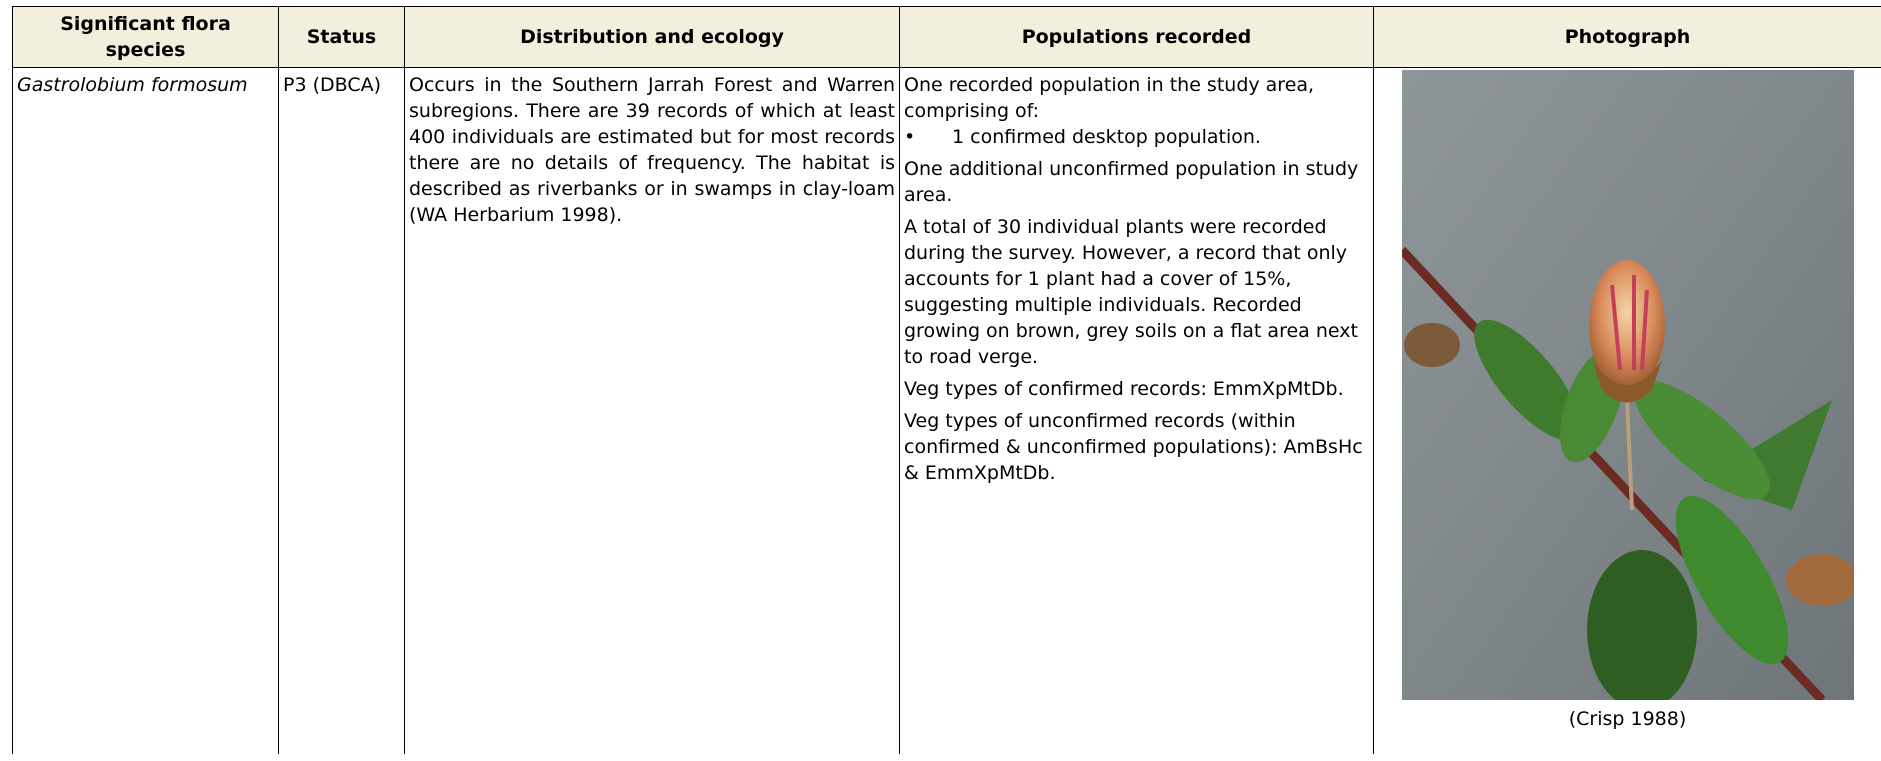 Image resolution: width=1881 pixels, height=761 pixels. What do you see at coordinates (145, 37) in the screenshot?
I see `header-cell: Significant flora species` at bounding box center [145, 37].